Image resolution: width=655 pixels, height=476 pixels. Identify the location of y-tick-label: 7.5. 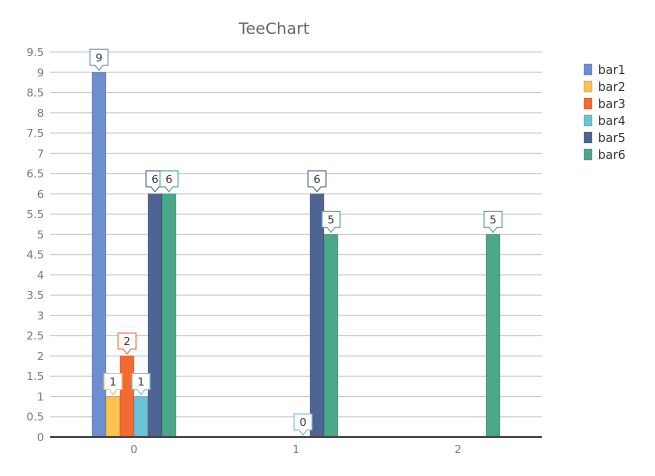
(36, 133).